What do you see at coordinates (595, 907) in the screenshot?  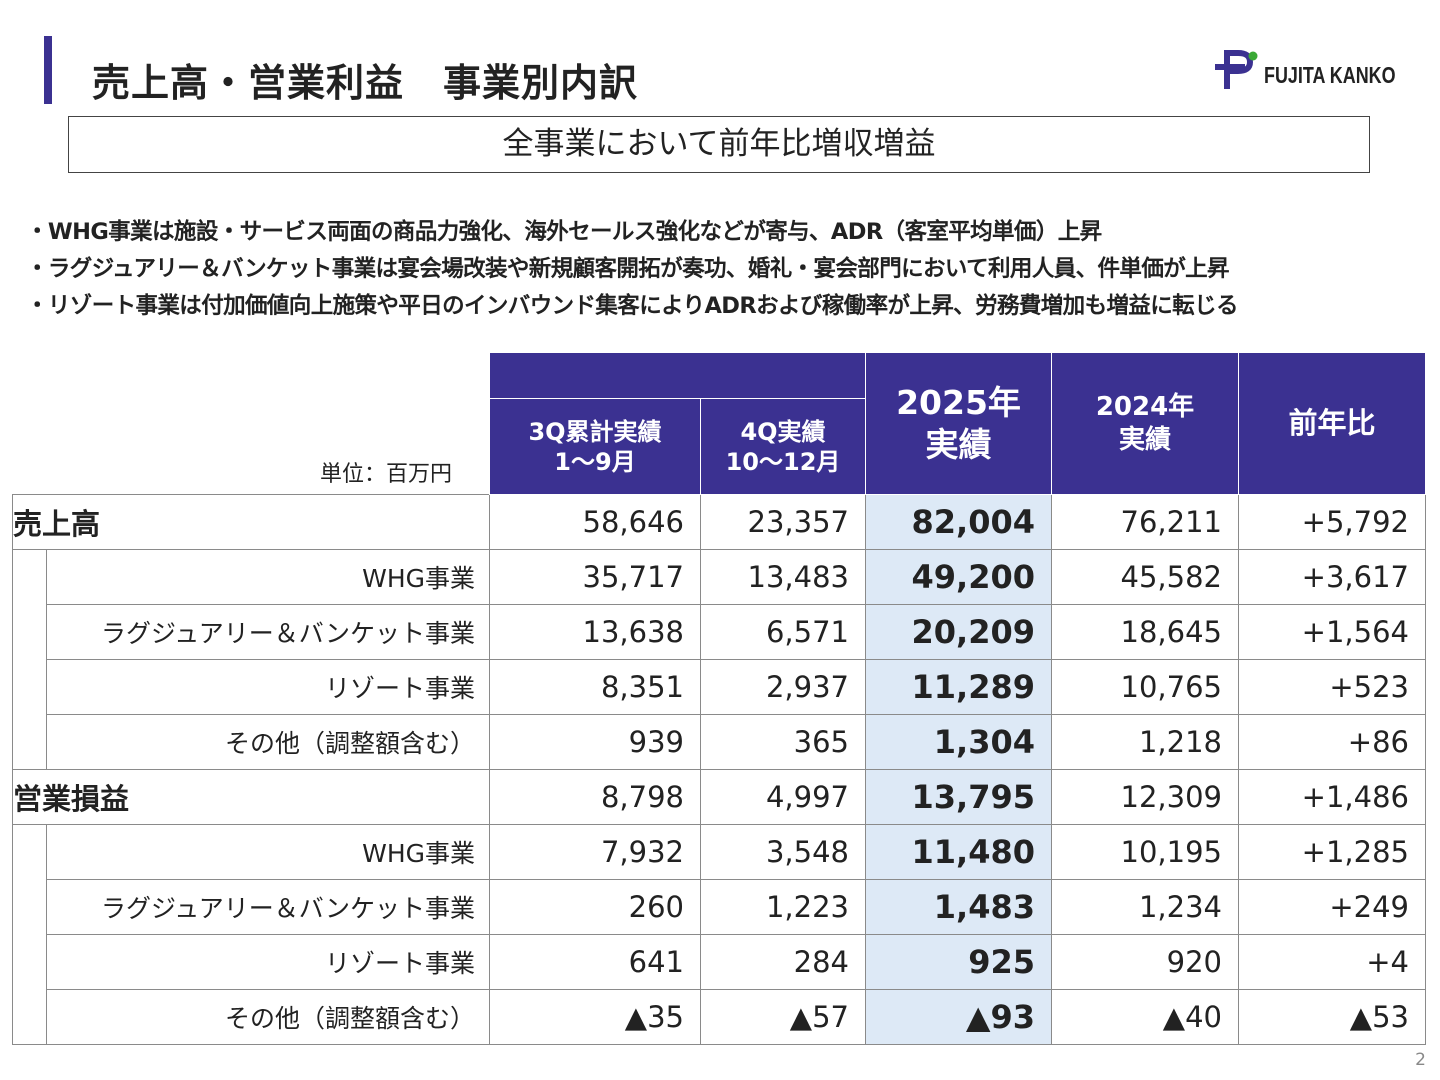 I see `cell-q3: 260` at bounding box center [595, 907].